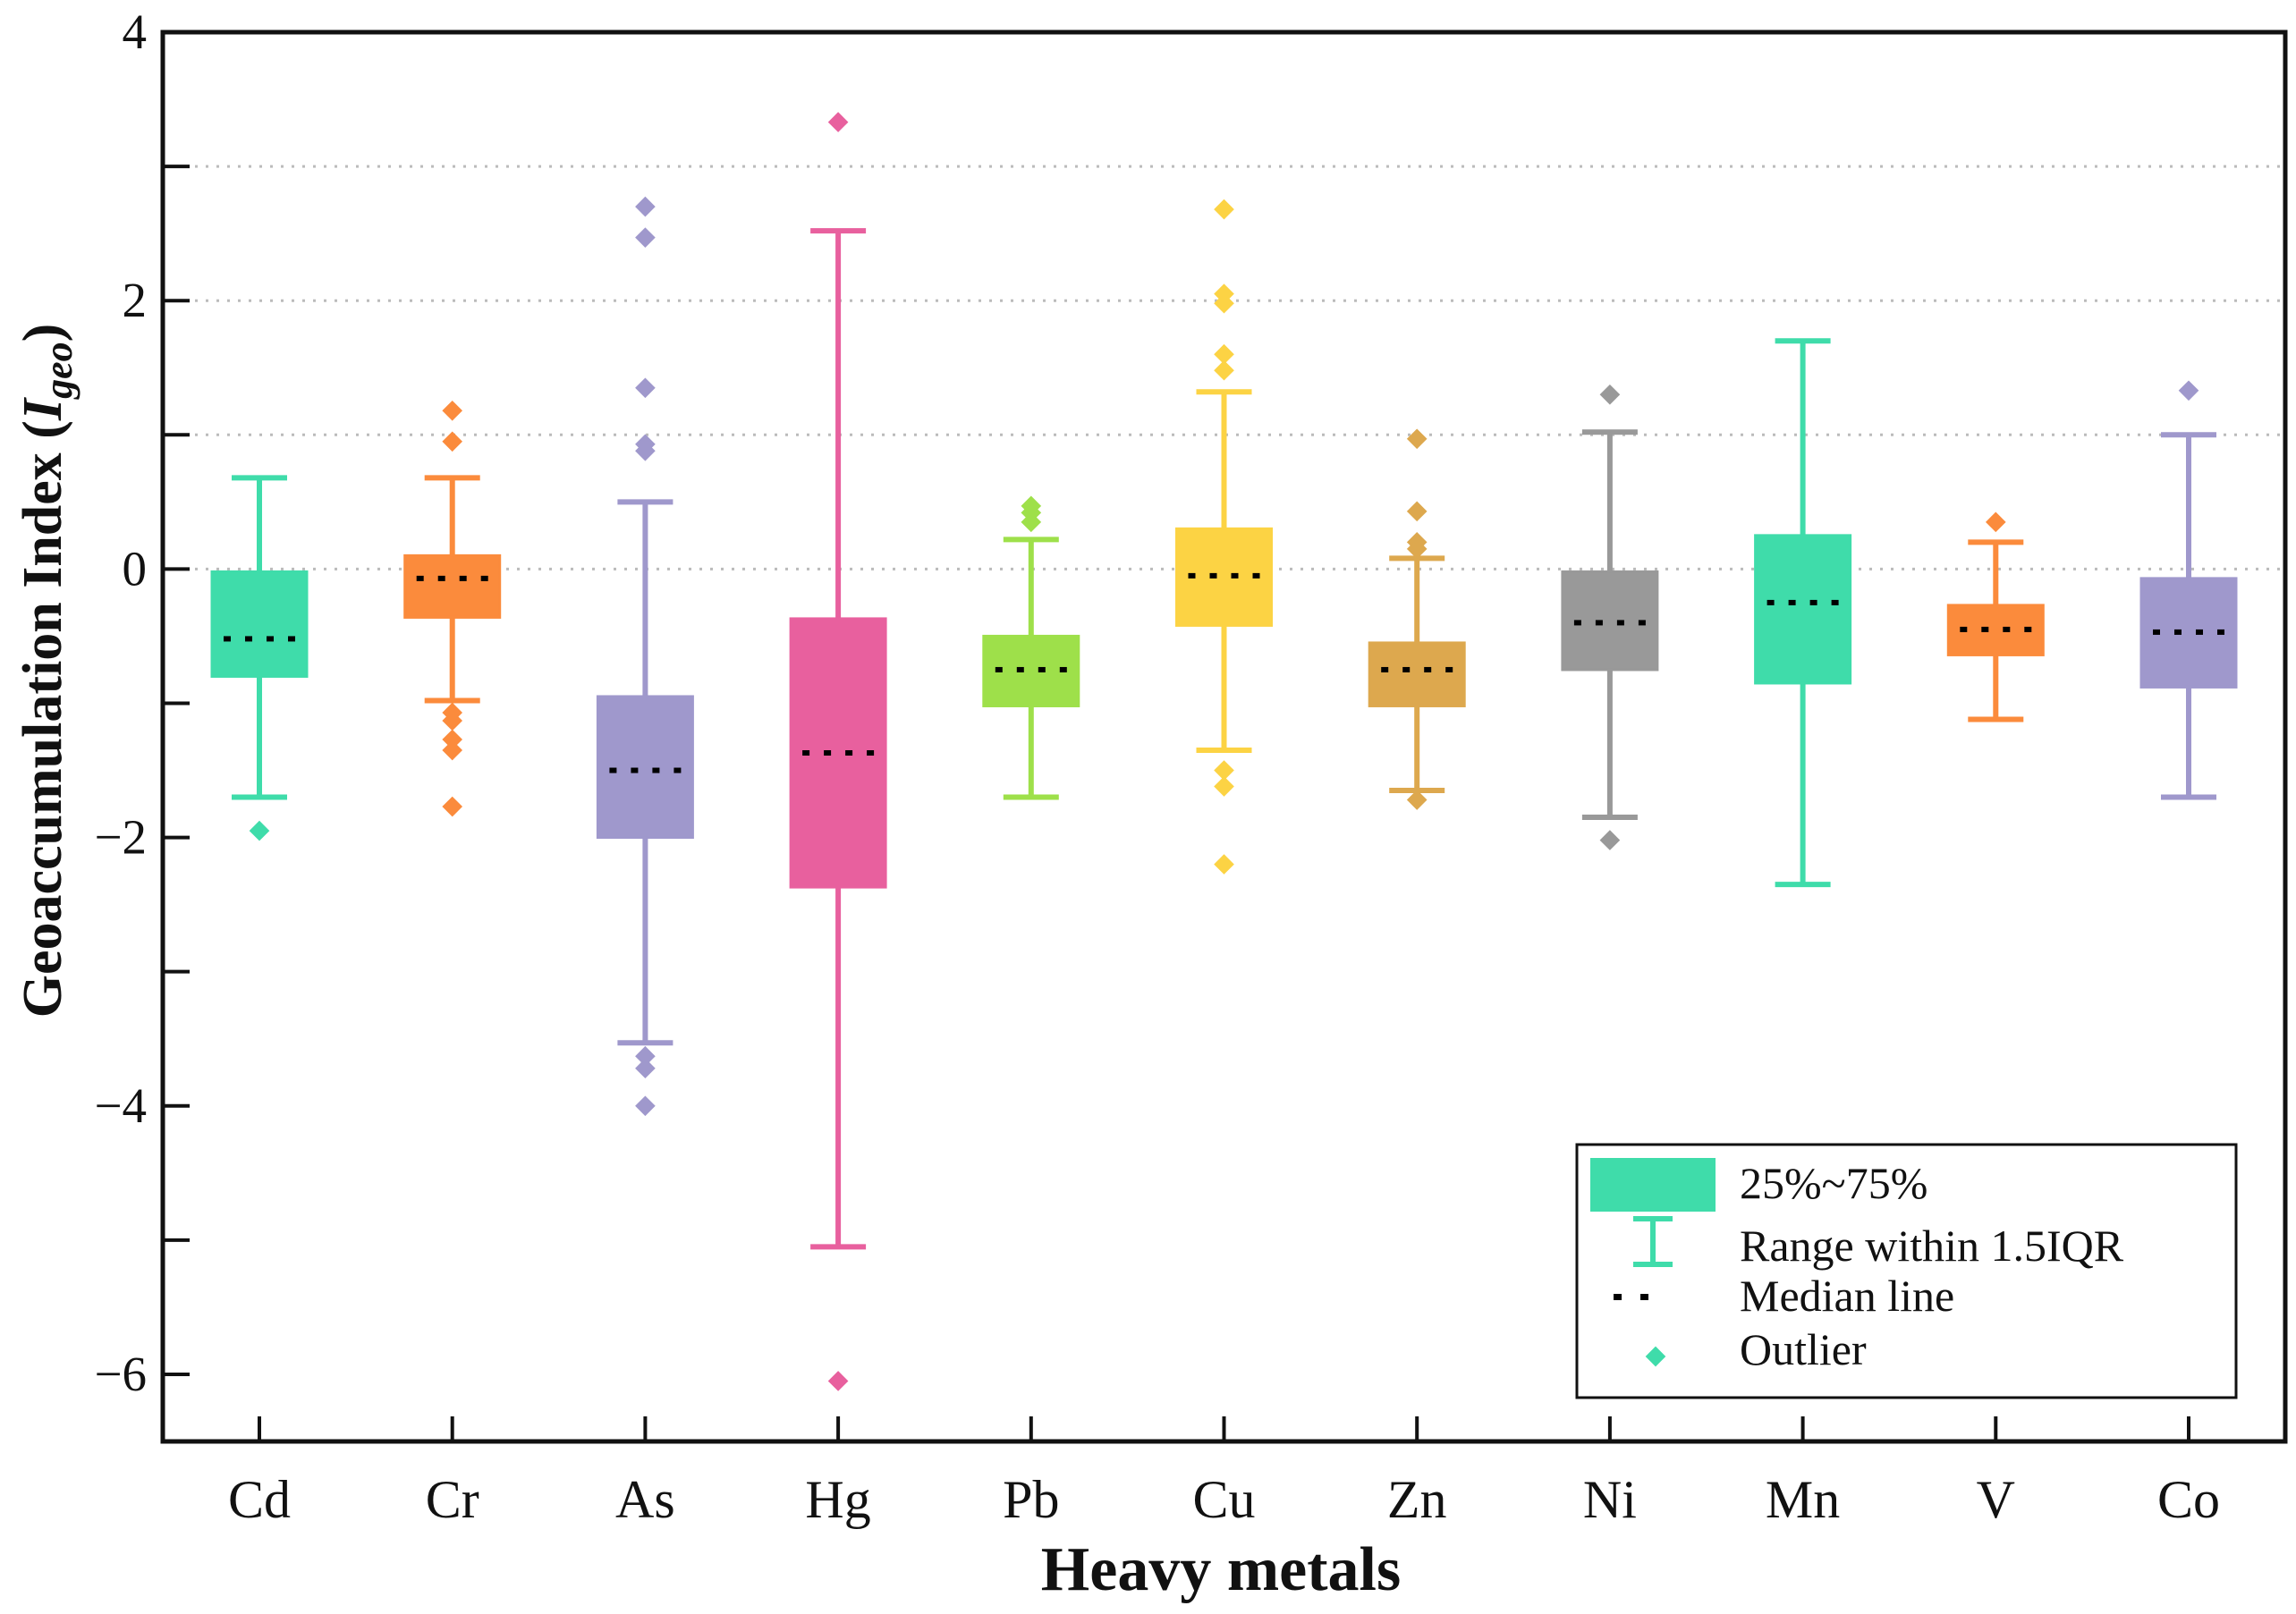  Describe the element at coordinates (645, 656) in the screenshot. I see `box-as` at that location.